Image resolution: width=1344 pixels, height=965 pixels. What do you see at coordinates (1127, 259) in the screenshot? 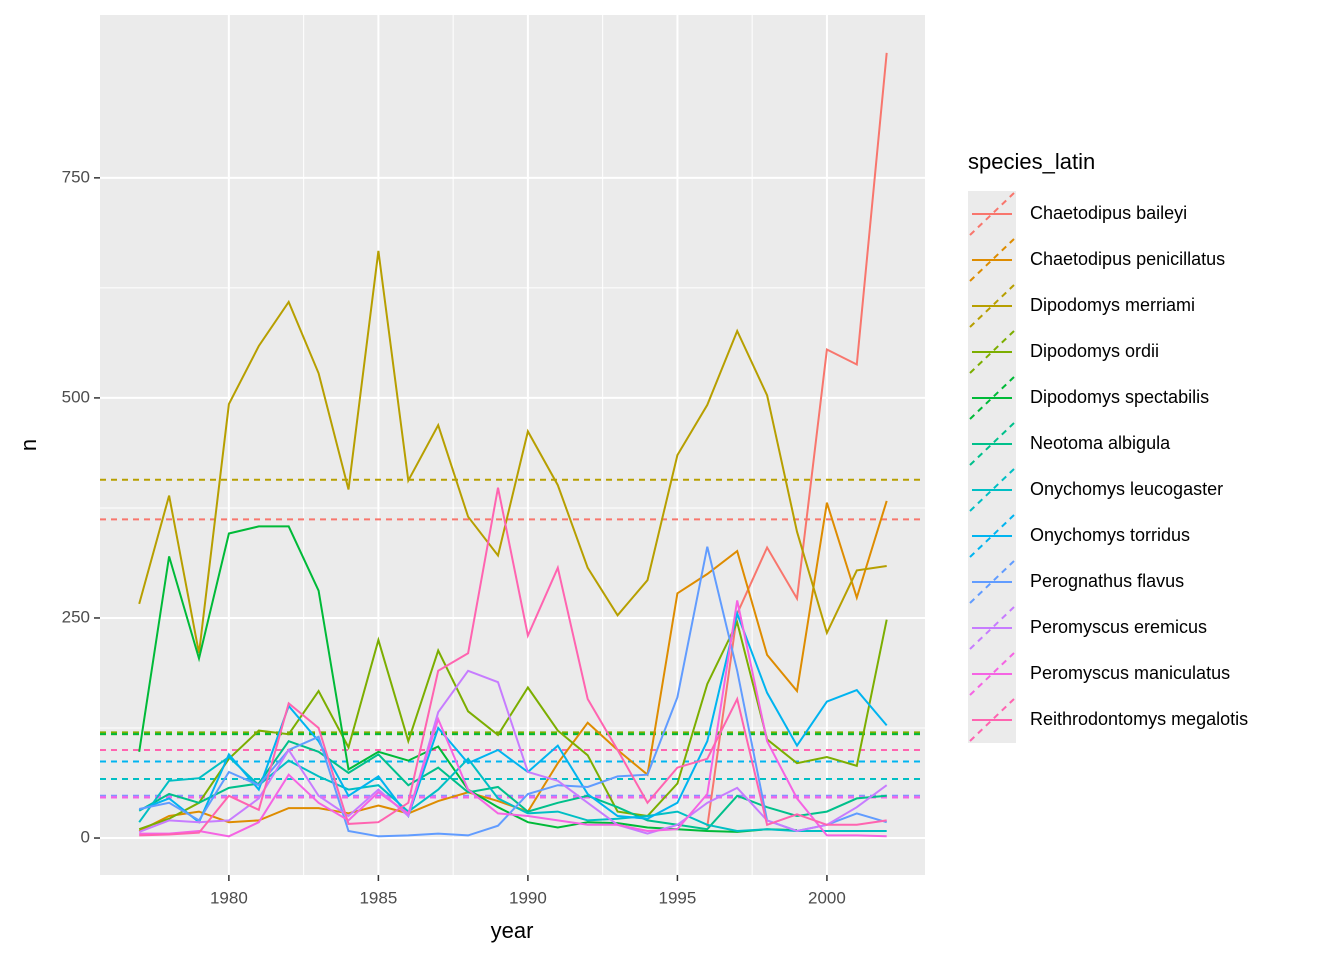
I see `legend-label: Chaetodipus penicillatus` at bounding box center [1127, 259].